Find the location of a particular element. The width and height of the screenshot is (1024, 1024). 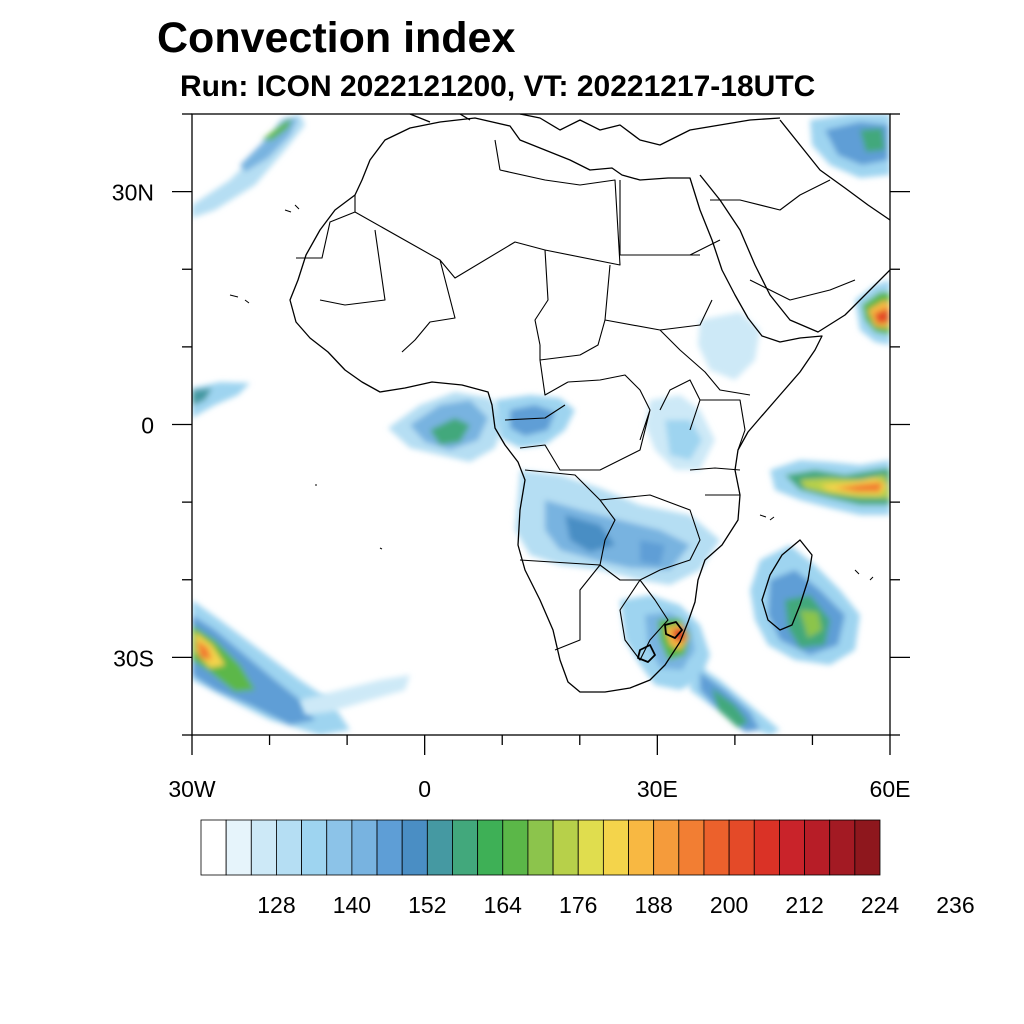

lat-tick-label: 30N is located at coordinates (133, 193).